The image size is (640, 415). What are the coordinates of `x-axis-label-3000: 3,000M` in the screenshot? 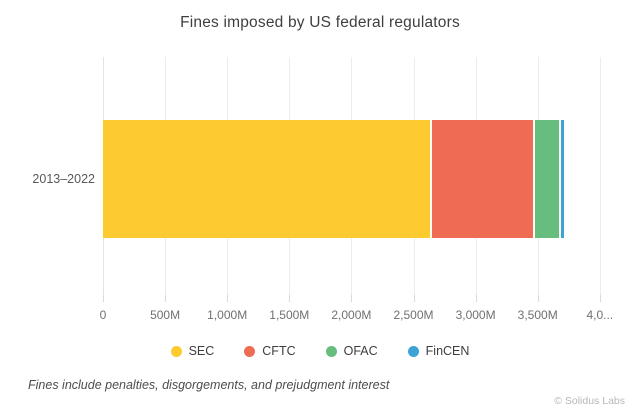 It's located at (475, 315).